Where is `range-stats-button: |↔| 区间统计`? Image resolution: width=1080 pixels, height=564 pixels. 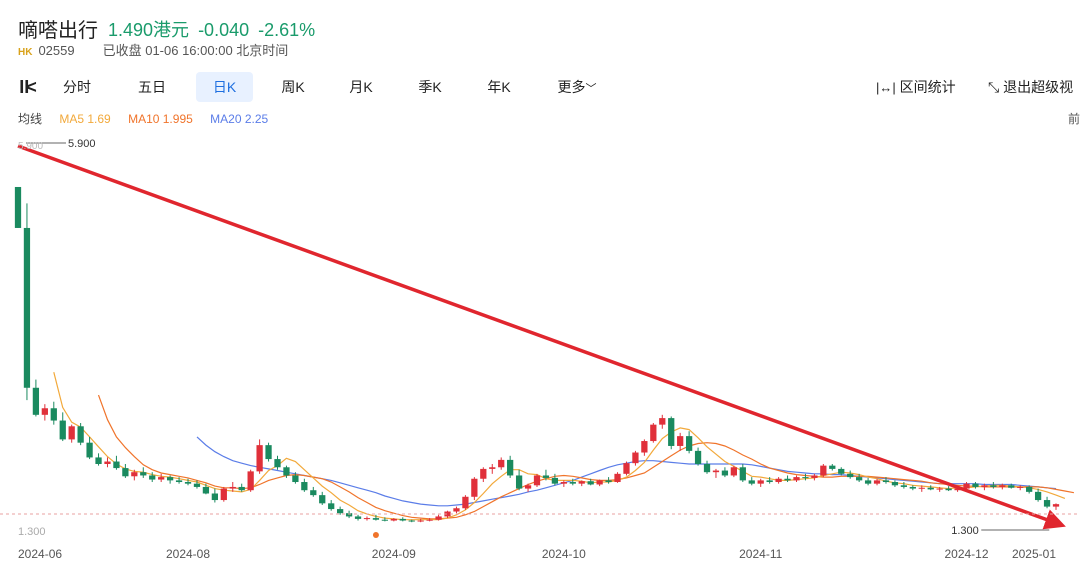 range-stats-button: |↔| 区间统计 is located at coordinates (916, 87).